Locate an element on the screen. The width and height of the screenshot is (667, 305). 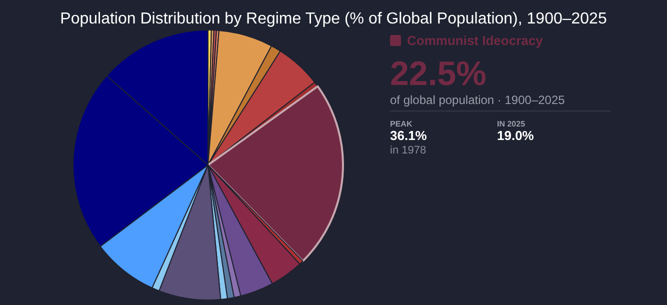
text: 19.0% is located at coordinates (515, 135).